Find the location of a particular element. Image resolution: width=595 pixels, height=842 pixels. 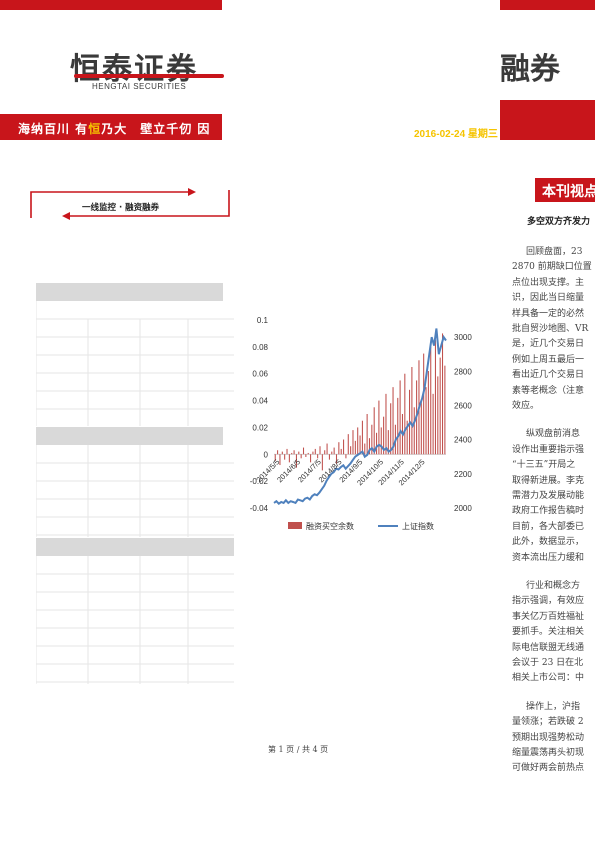

header-top-rule-right is located at coordinates (547, 5).